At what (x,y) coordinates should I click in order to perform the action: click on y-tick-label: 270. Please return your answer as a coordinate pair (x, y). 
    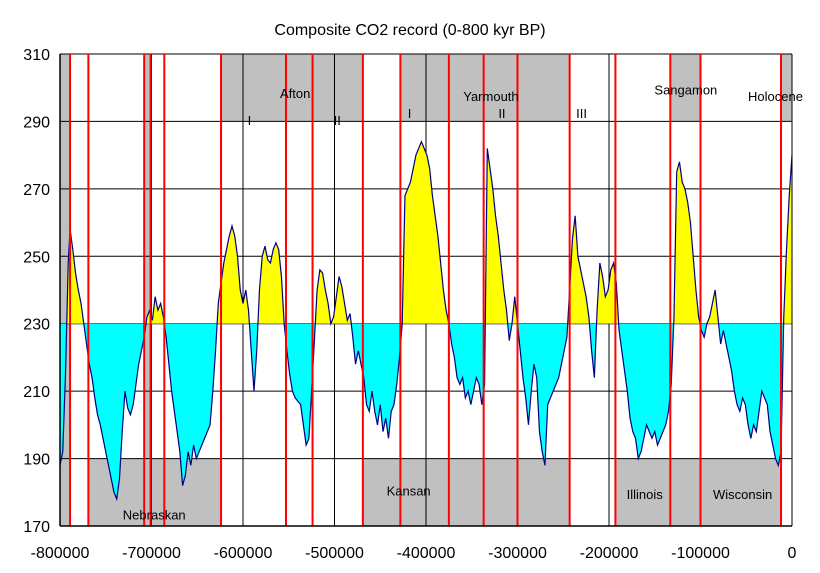
    Looking at the image, I should click on (36, 190).